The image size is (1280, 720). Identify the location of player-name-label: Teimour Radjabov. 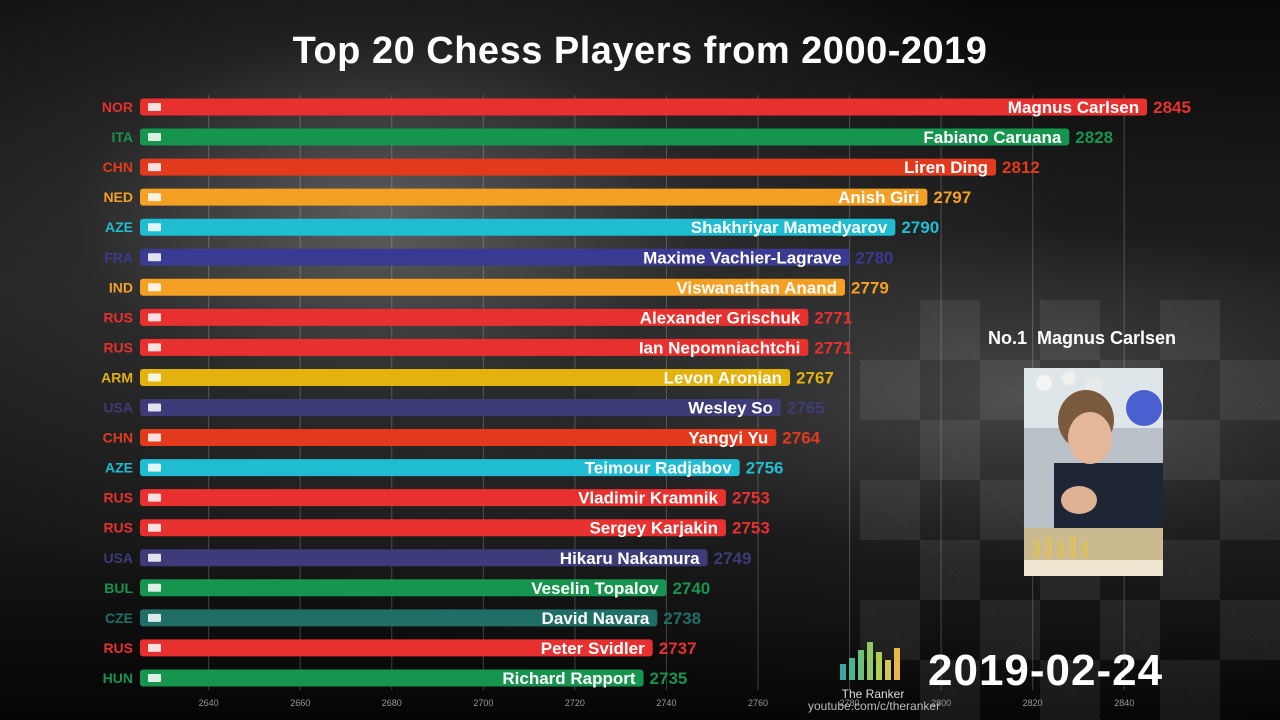
(659, 468).